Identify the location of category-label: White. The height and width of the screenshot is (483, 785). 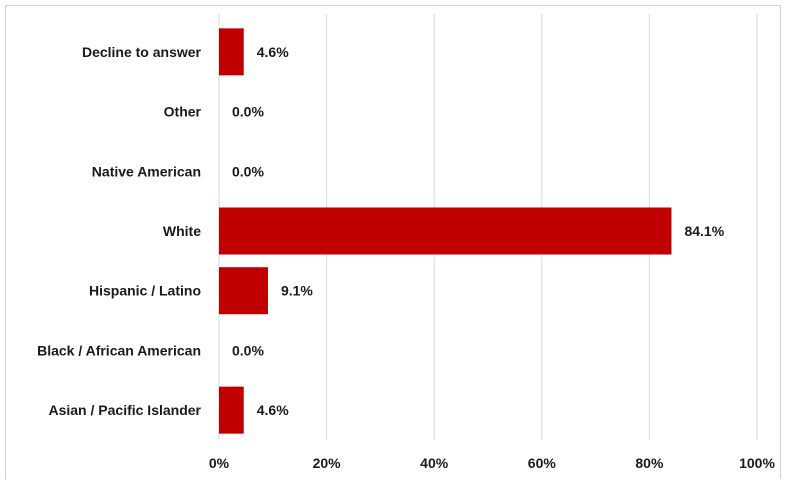
(182, 231).